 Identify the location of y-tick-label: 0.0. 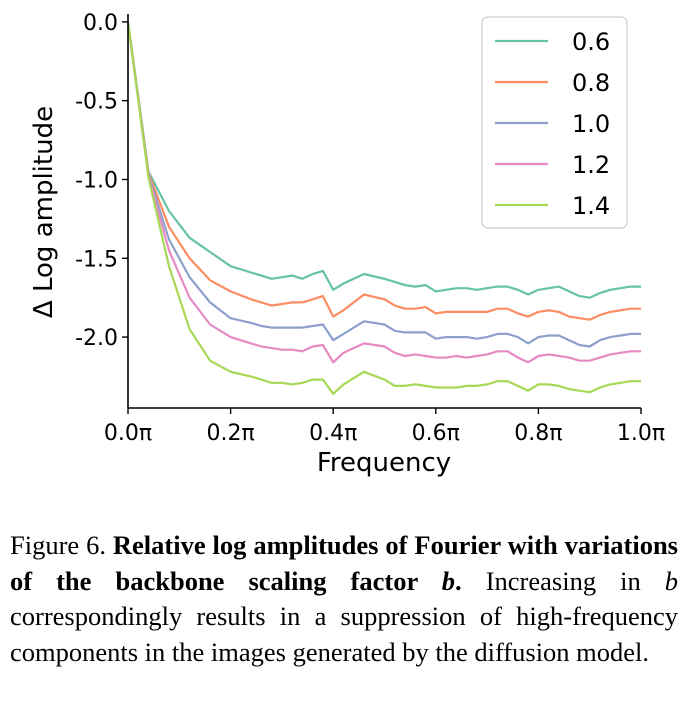
(100, 23).